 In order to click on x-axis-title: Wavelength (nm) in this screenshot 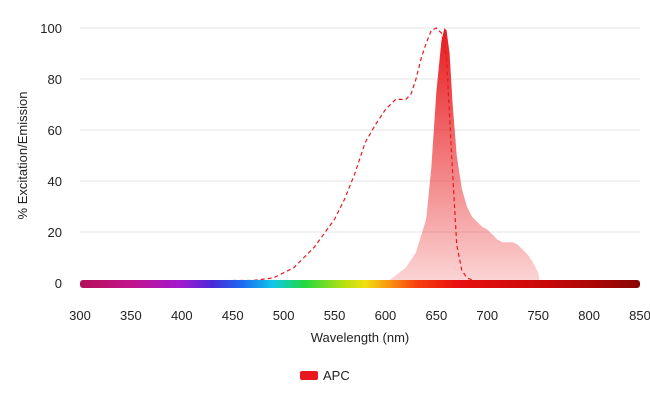, I will do `click(360, 337)`.